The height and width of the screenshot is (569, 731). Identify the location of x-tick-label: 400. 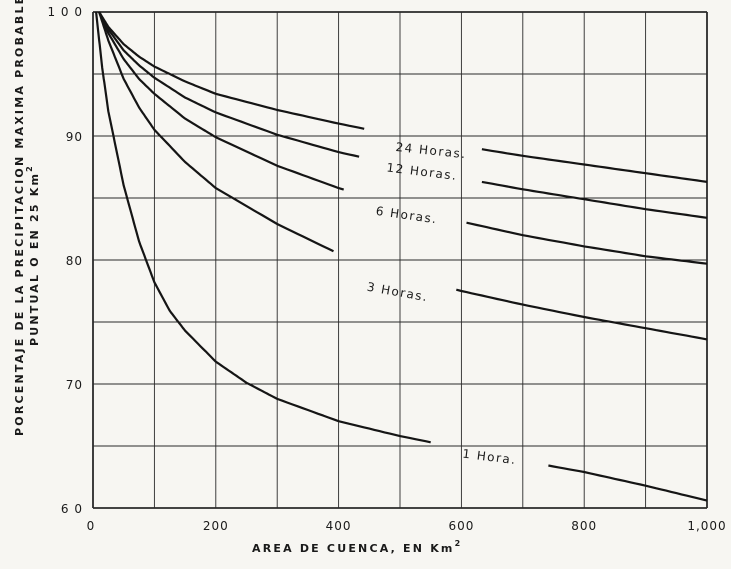
(339, 526).